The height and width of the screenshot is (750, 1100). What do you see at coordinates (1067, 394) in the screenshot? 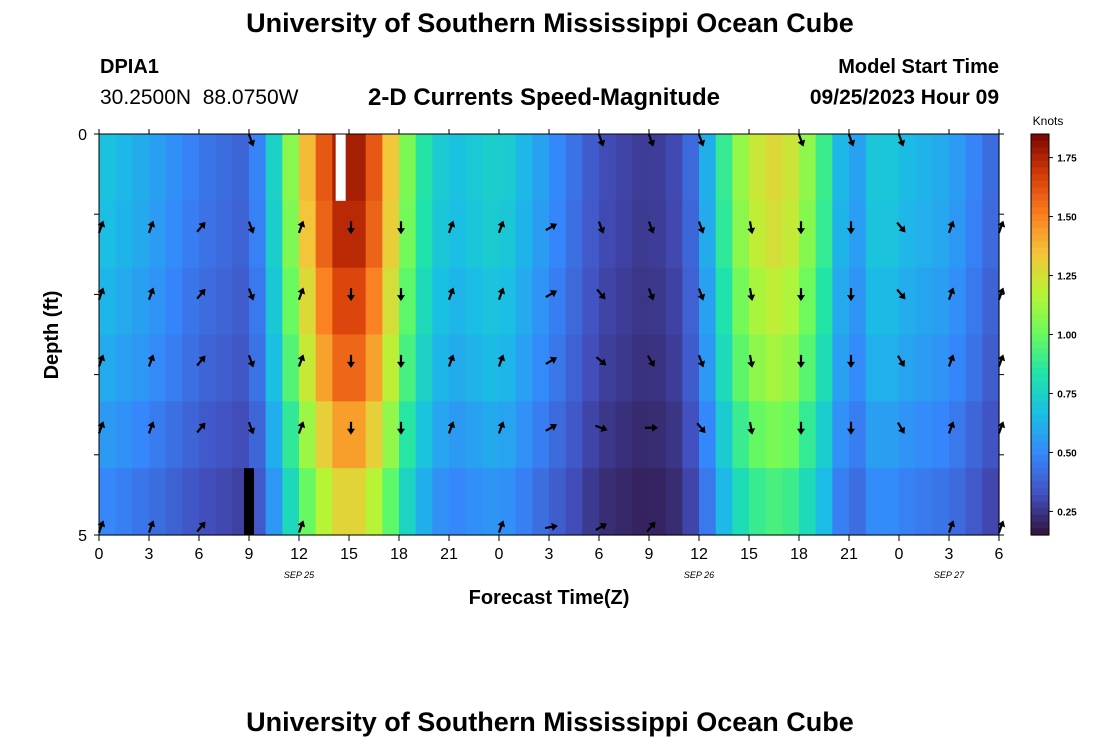
I see `colorbar-tick-label: 0.75` at bounding box center [1067, 394].